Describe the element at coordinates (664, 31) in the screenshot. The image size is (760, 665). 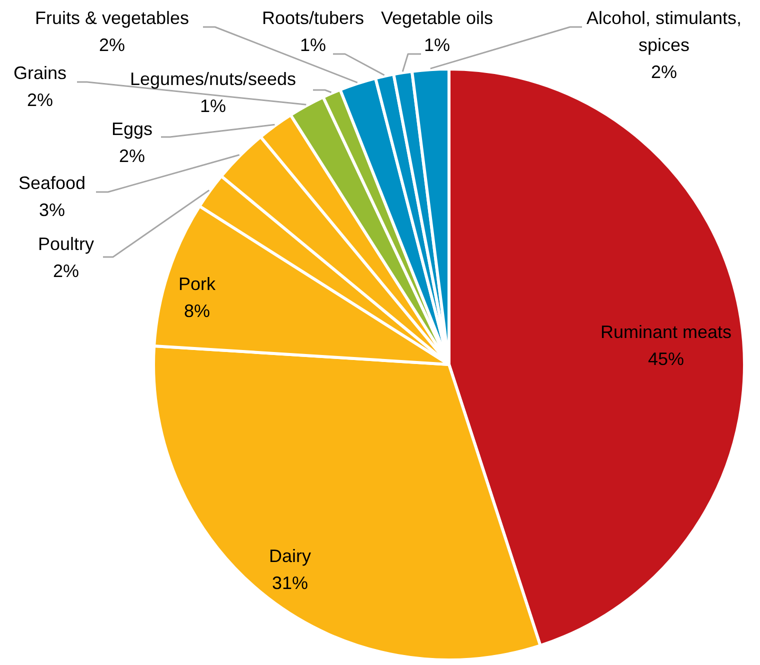
I see `slice-label: Alcohol, stimulants, spices` at that location.